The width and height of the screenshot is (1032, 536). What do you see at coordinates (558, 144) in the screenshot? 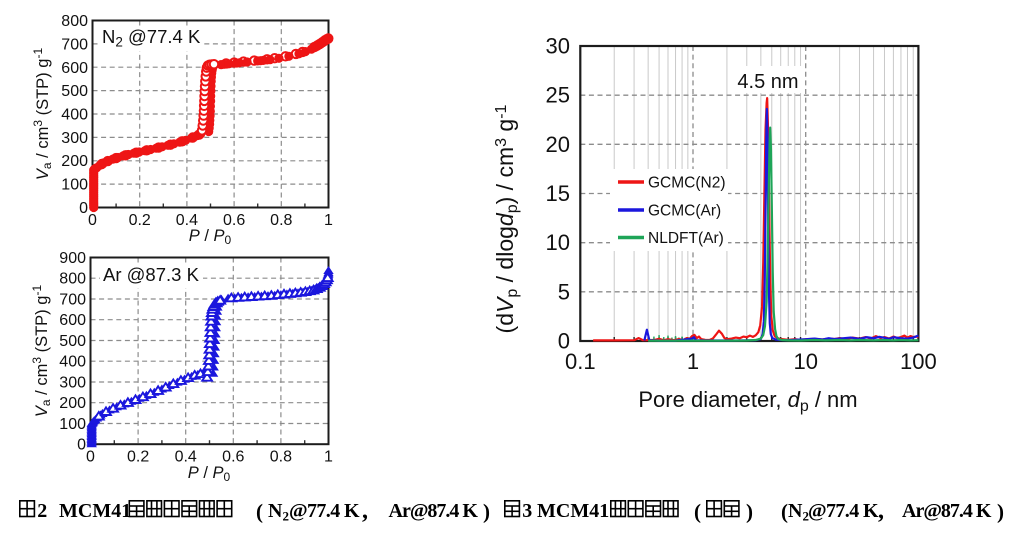
I see `svg-text: 20` at bounding box center [558, 144].